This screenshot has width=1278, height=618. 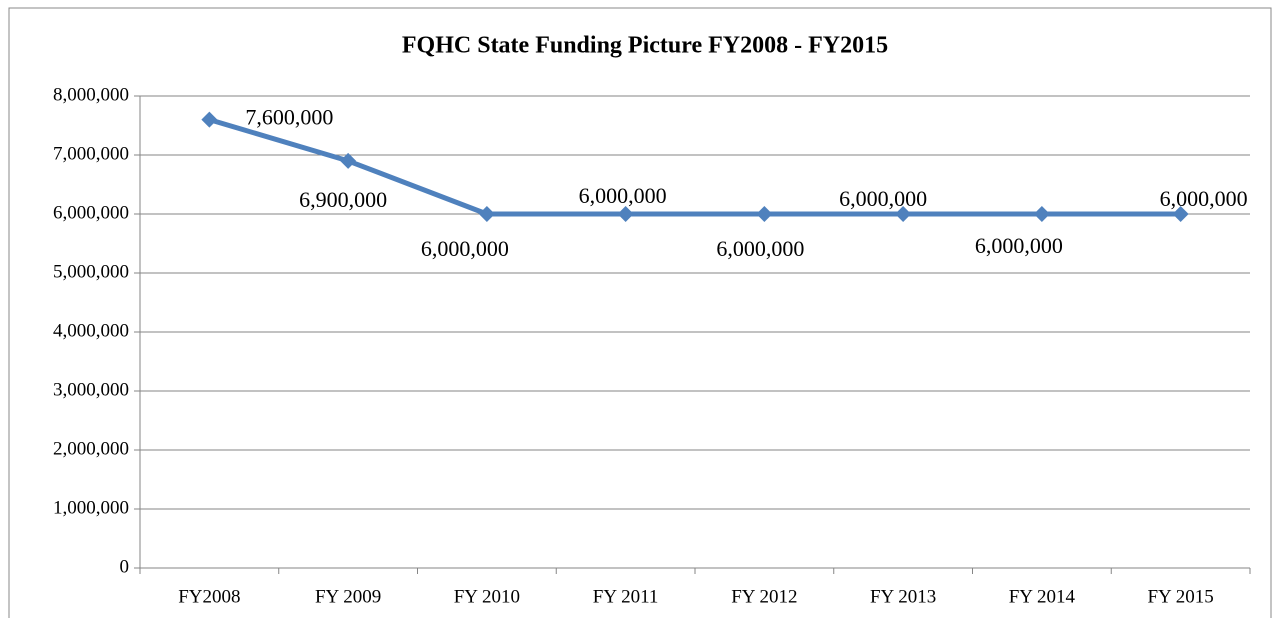 I want to click on x-tick-label: FY 2010, so click(x=487, y=596).